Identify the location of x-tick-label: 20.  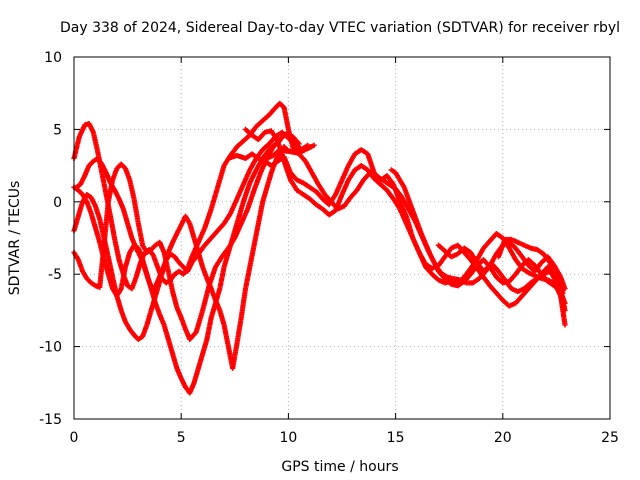
(503, 438).